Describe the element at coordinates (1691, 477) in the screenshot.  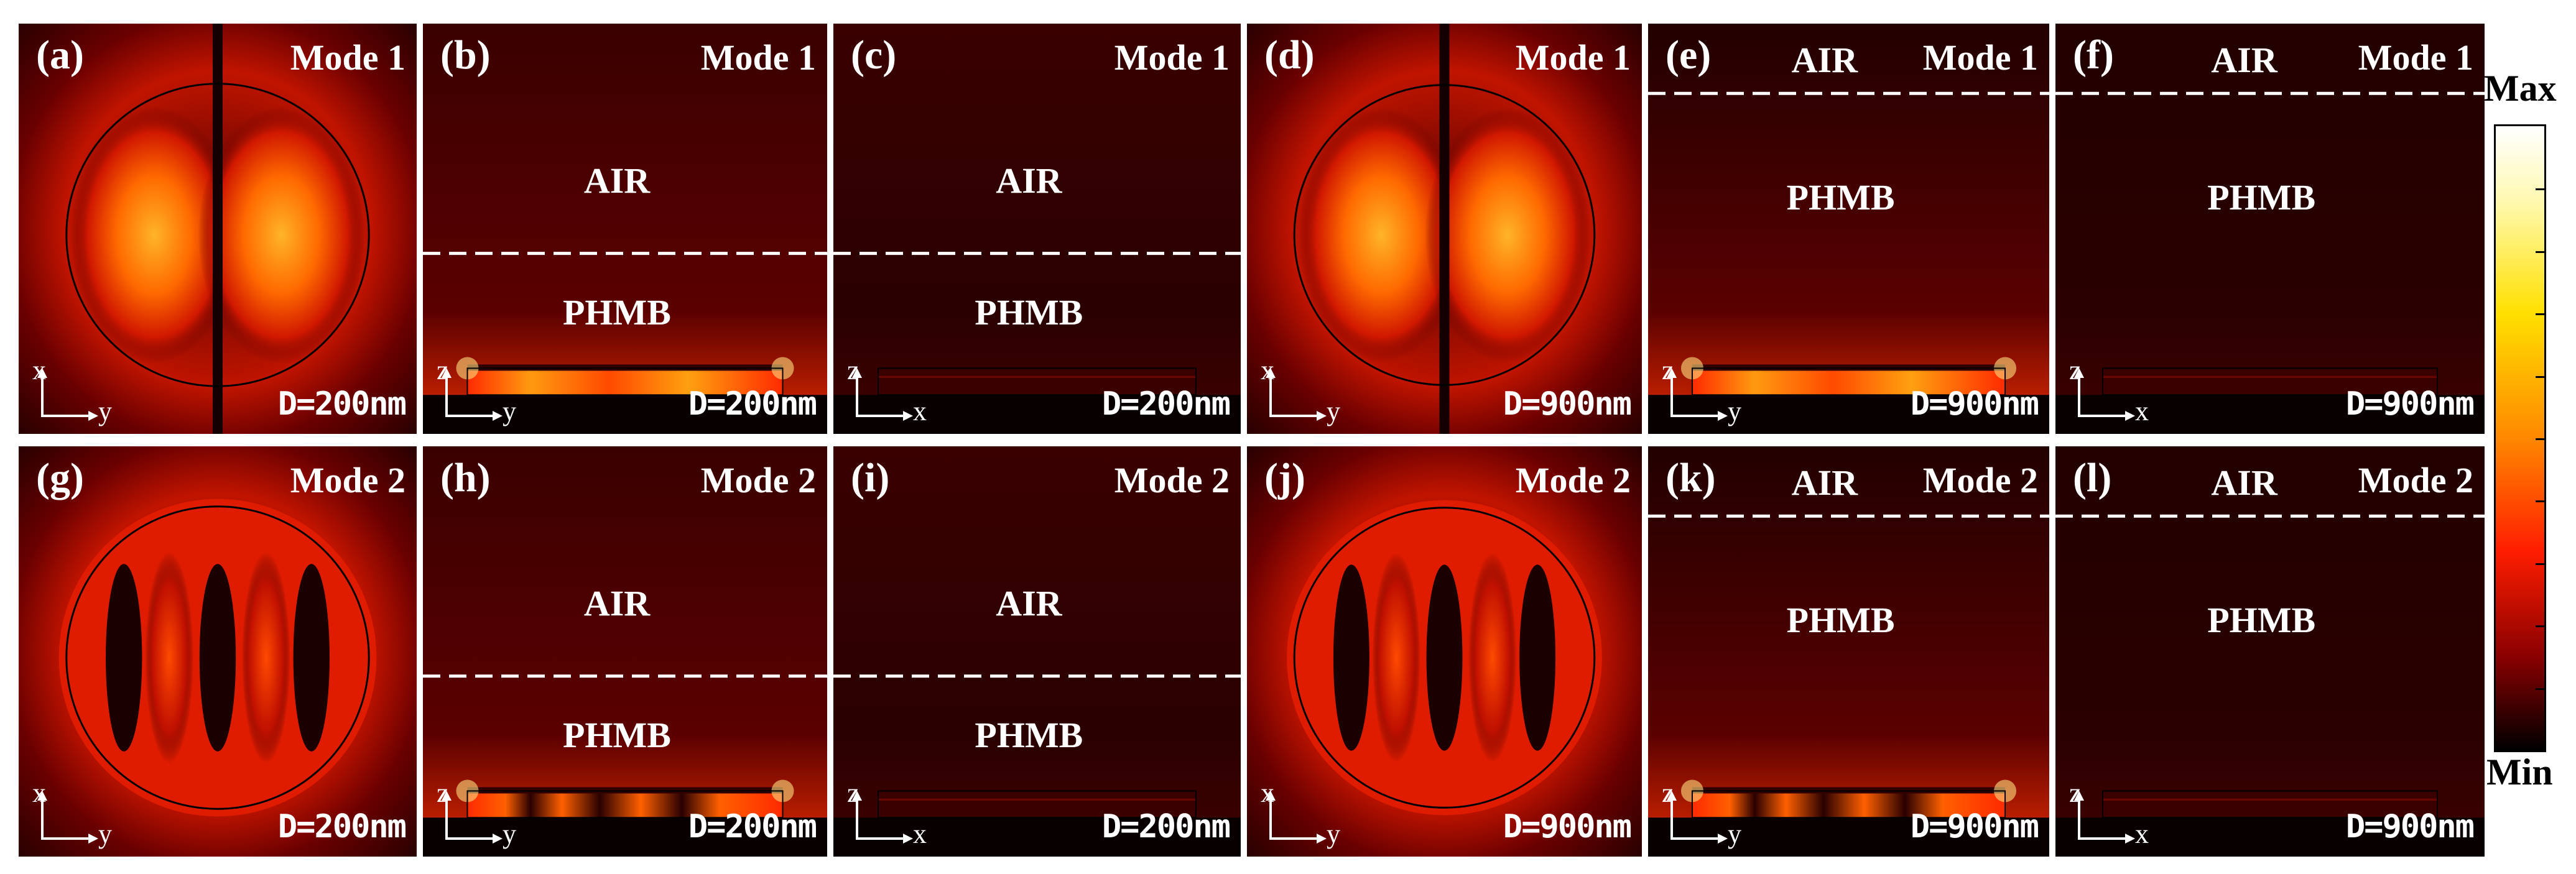
I see `panel-label: (k)` at that location.